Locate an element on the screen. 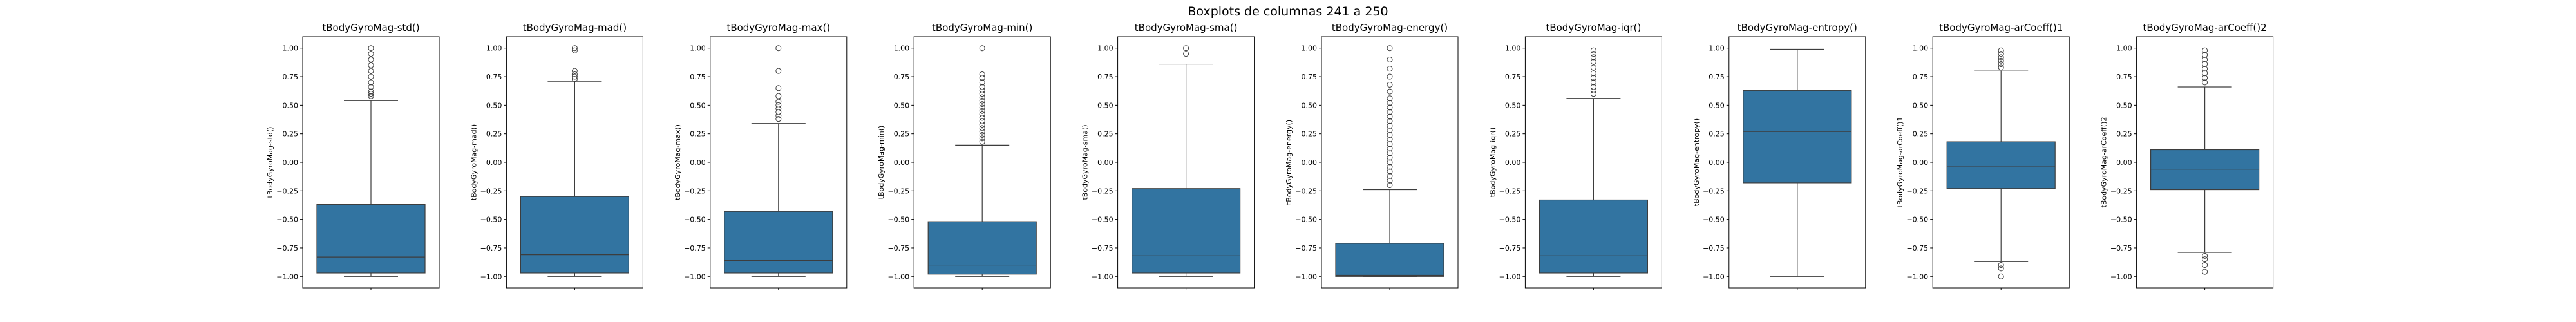 Image resolution: width=2576 pixels, height=322 pixels. y-axis-label: tBodyGyroMag-max() is located at coordinates (678, 162).